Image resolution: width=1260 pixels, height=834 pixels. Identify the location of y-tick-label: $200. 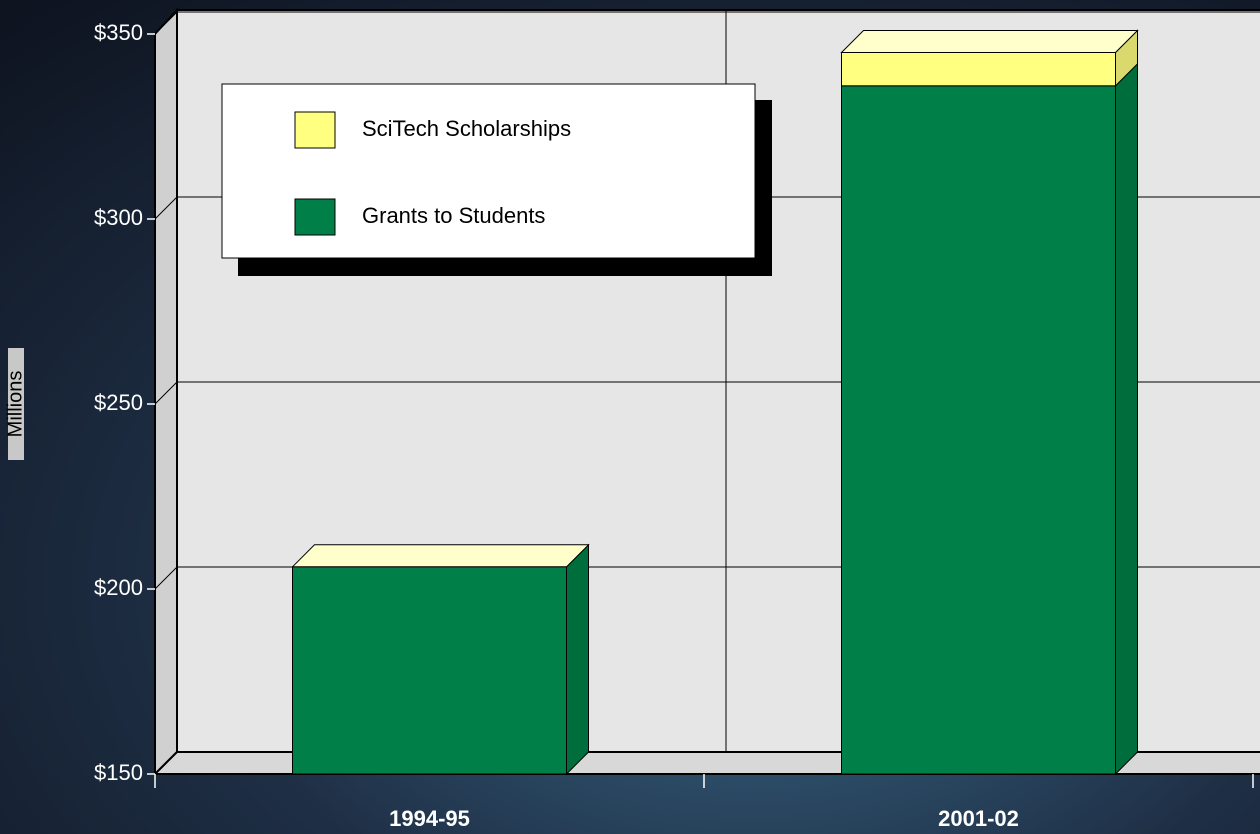
(118, 587).